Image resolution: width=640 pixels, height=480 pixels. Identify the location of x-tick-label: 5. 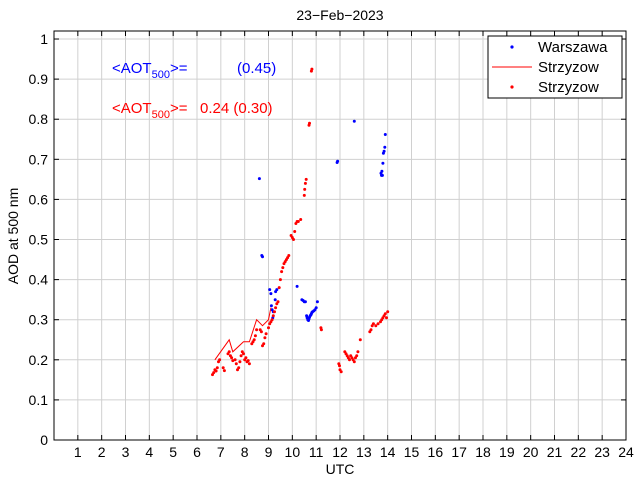
(173, 452).